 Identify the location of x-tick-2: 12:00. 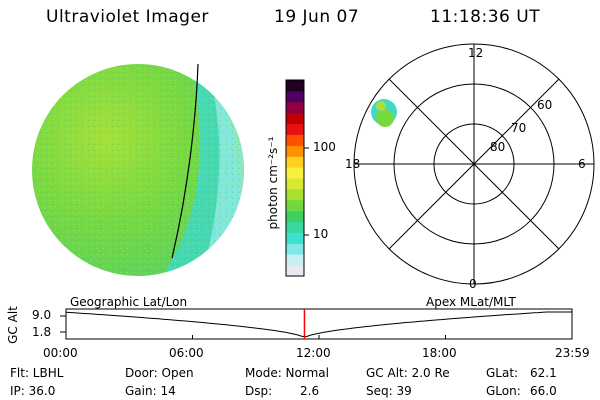
(313, 353).